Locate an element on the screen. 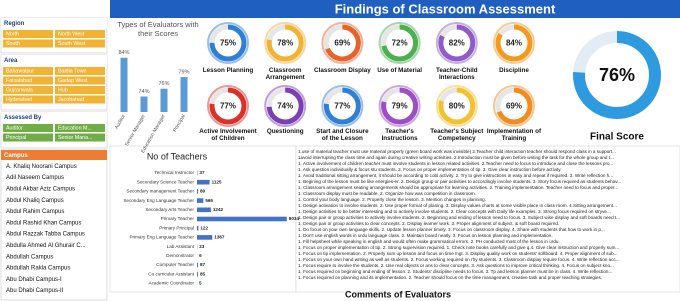  slicer-item-label: Faisalabad is located at coordinates (19, 81).